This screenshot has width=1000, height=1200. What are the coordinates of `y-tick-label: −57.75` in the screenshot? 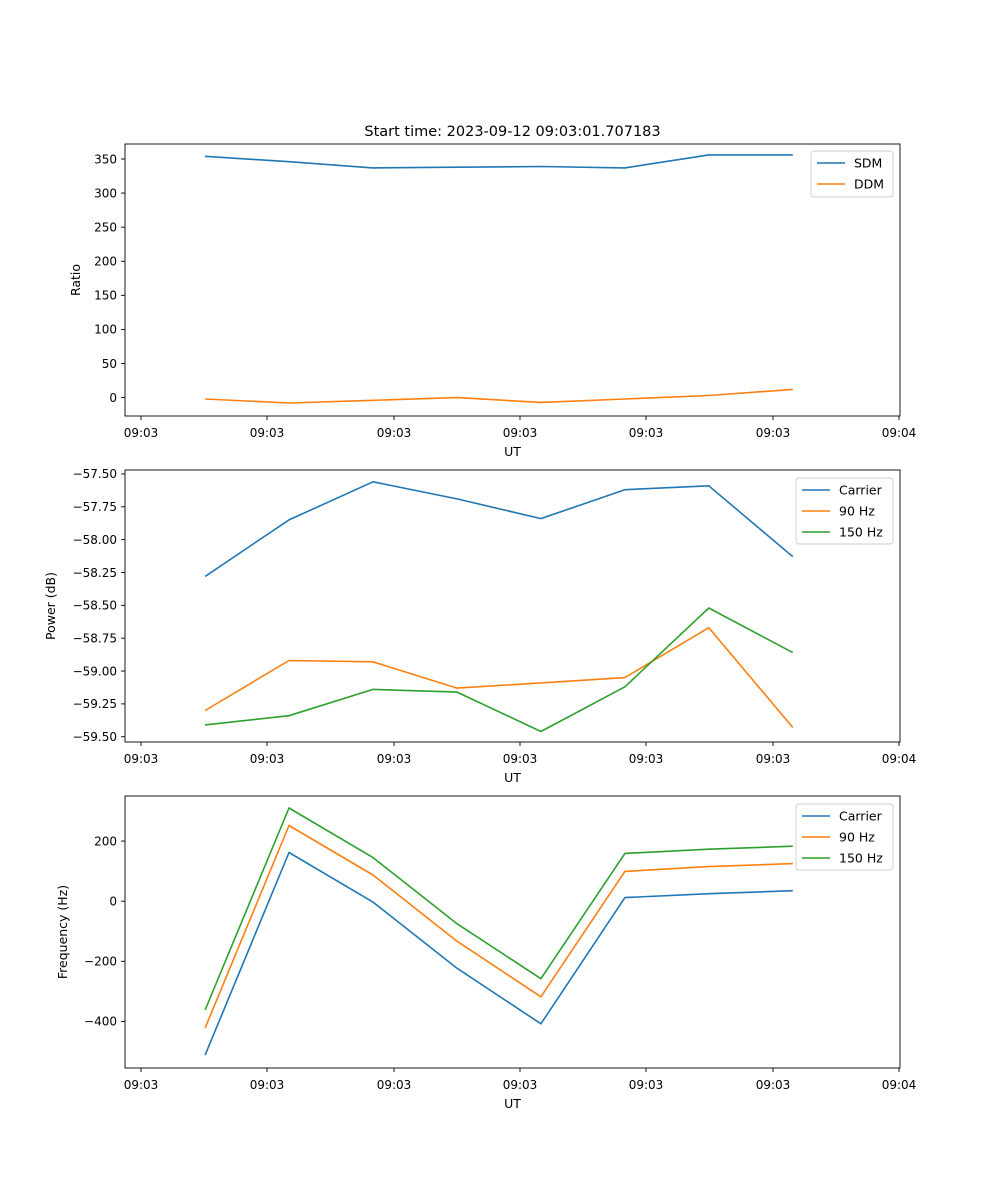 It's located at (95, 507).